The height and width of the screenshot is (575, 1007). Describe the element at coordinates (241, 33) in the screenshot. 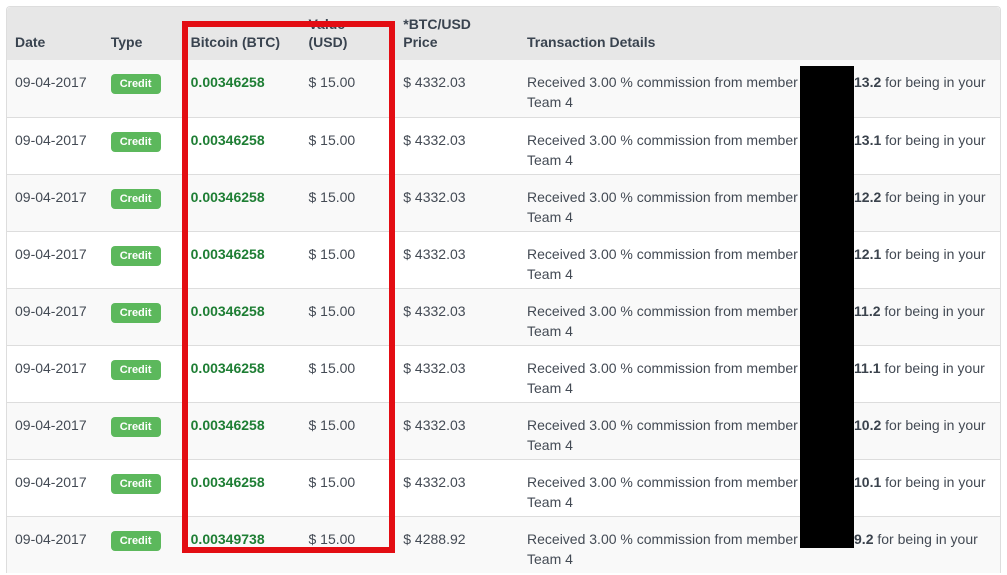

I see `col-header-bitcoin: Bitcoin (BTC)` at that location.